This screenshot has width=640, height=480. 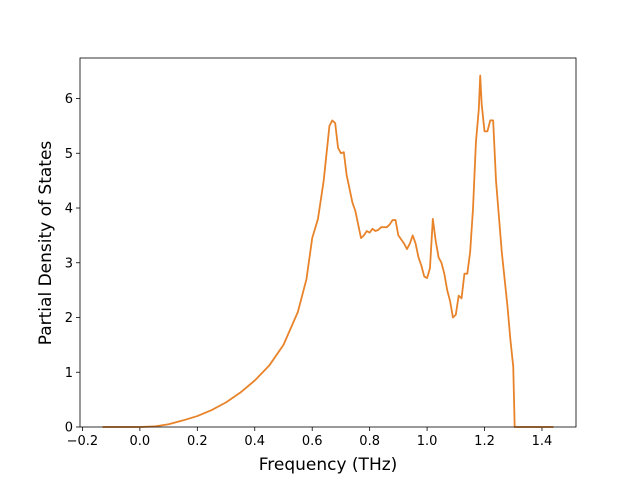 I want to click on x-tick-label: 1.0, so click(x=427, y=441).